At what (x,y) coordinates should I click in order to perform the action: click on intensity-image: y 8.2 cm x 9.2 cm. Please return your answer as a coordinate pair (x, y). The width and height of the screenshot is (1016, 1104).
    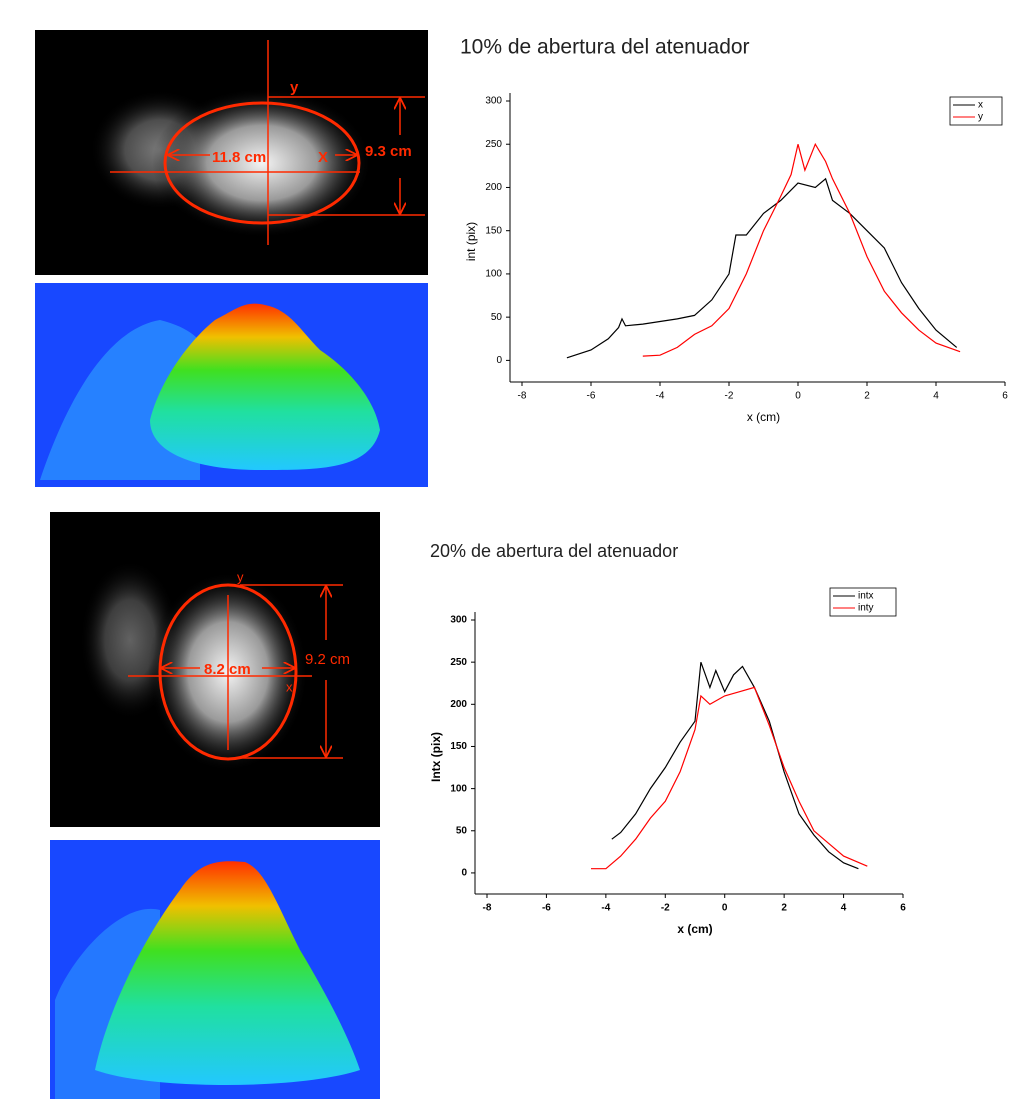
    Looking at the image, I should click on (215, 669).